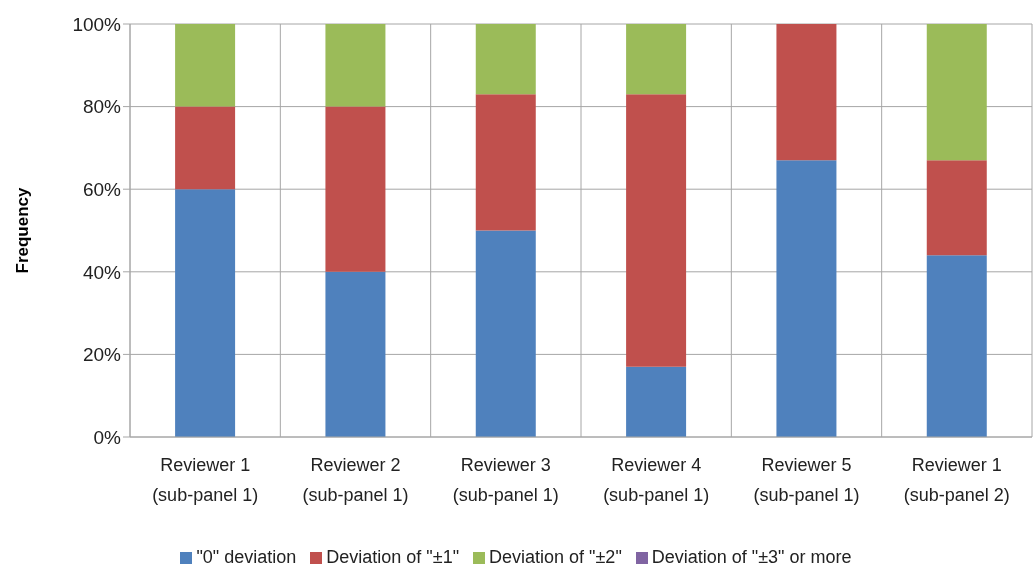  What do you see at coordinates (102, 189) in the screenshot?
I see `y-tick-label: 60%` at bounding box center [102, 189].